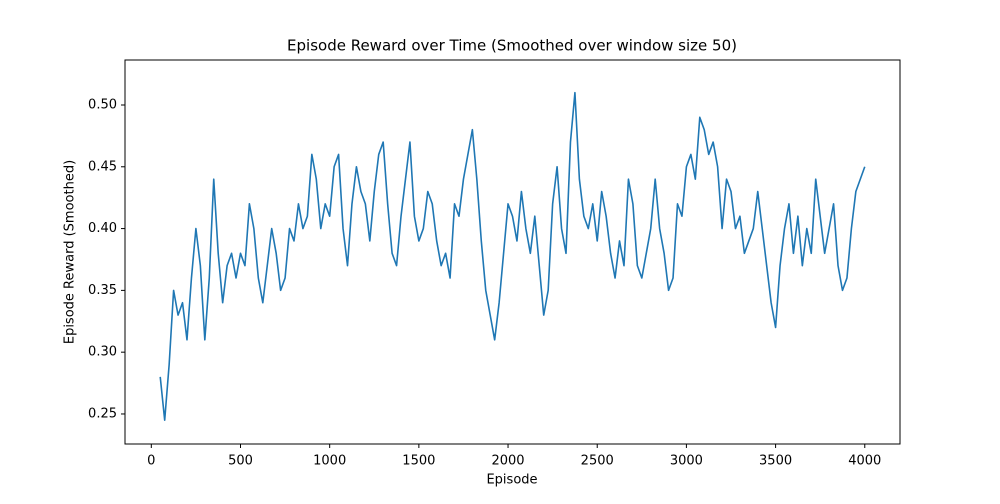  Describe the element at coordinates (511, 480) in the screenshot. I see `x-axis-label: Episode` at that location.